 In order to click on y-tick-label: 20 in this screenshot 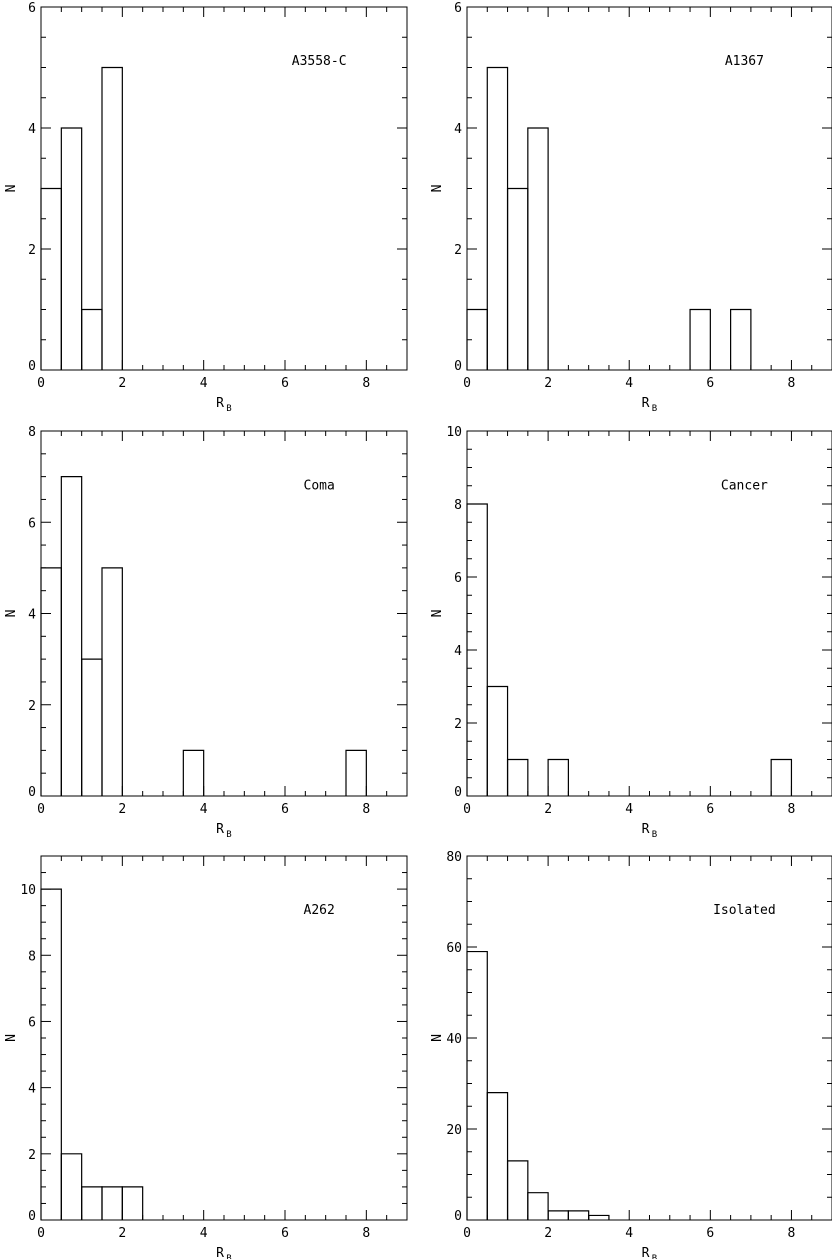, I will do `click(454, 1130)`.